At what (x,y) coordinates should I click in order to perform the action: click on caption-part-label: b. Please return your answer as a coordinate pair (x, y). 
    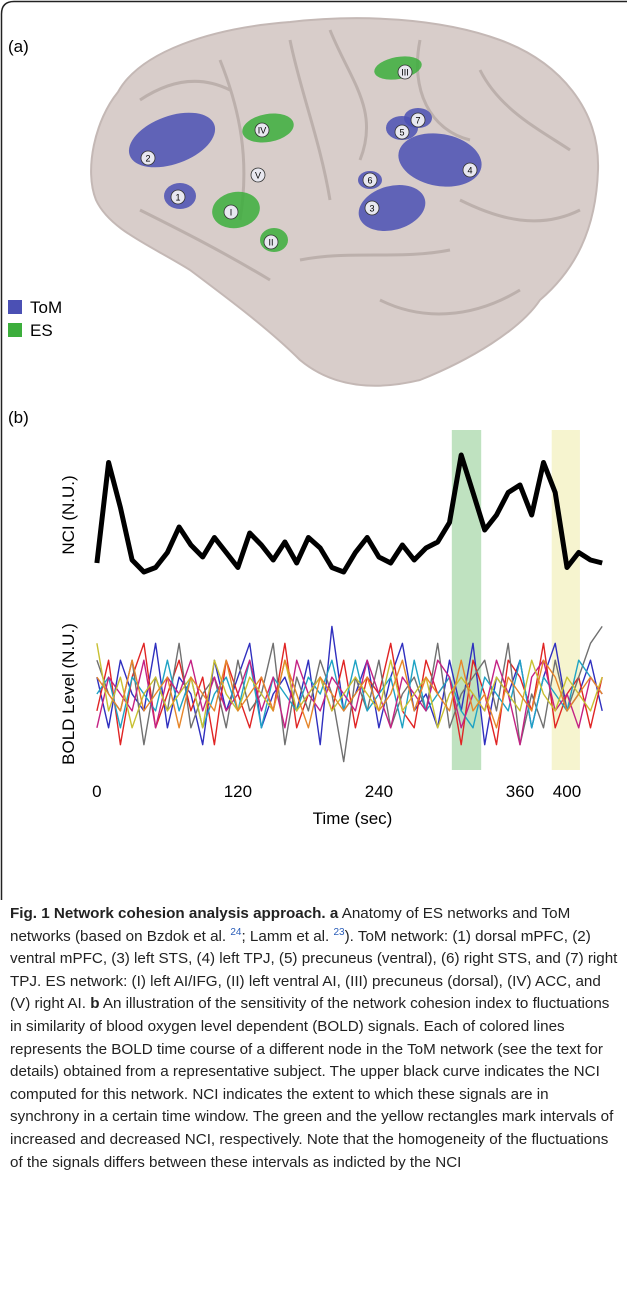
    Looking at the image, I should click on (95, 1004).